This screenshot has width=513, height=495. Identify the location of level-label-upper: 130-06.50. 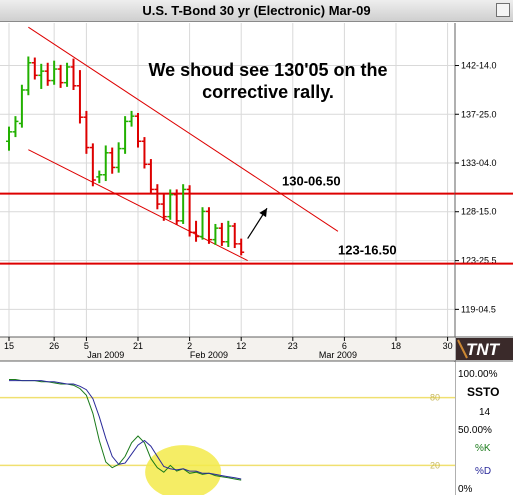
(311, 181).